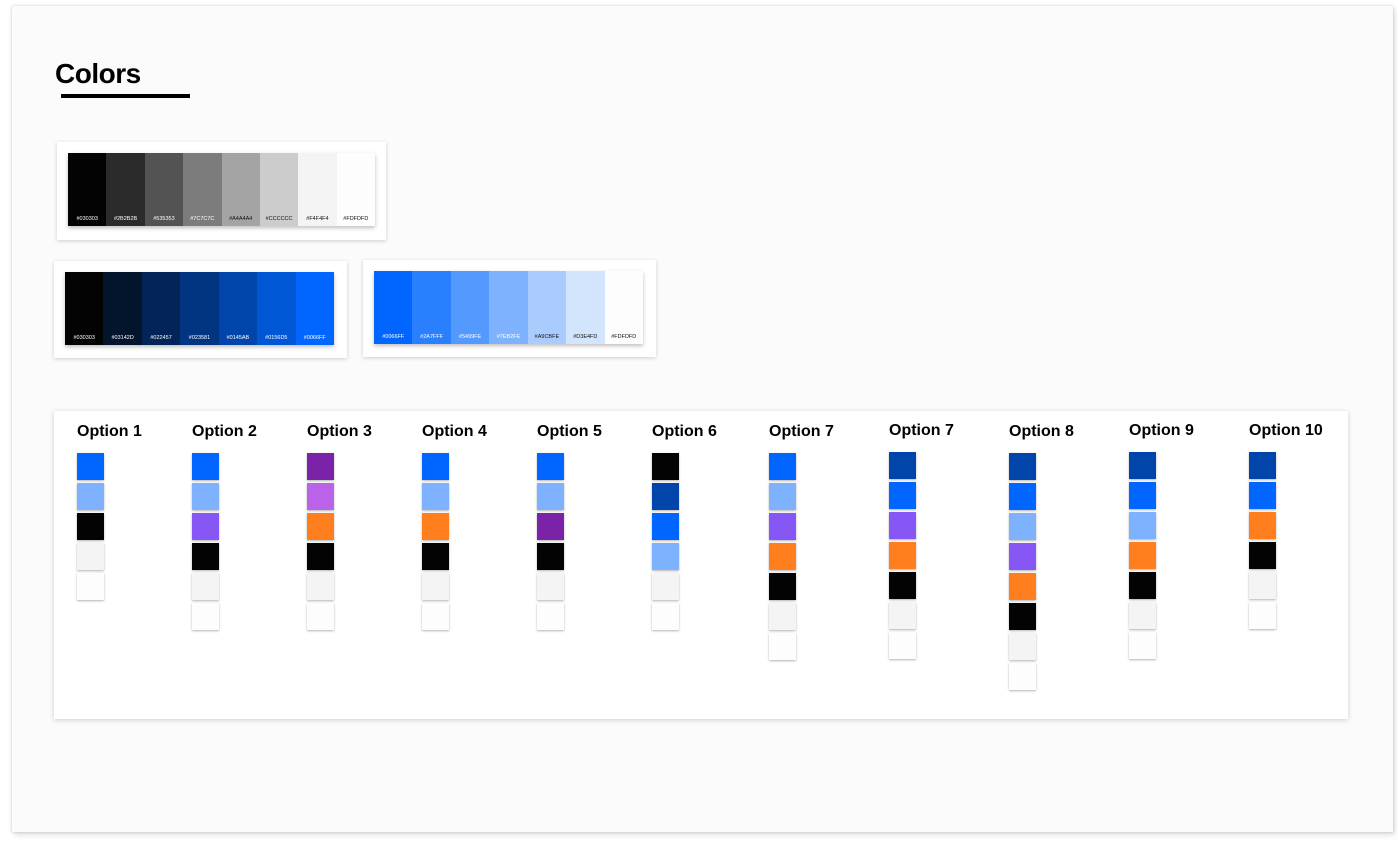 This screenshot has height=845, width=1398. Describe the element at coordinates (547, 307) in the screenshot. I see `palette-swatch: #A9CBFE` at that location.